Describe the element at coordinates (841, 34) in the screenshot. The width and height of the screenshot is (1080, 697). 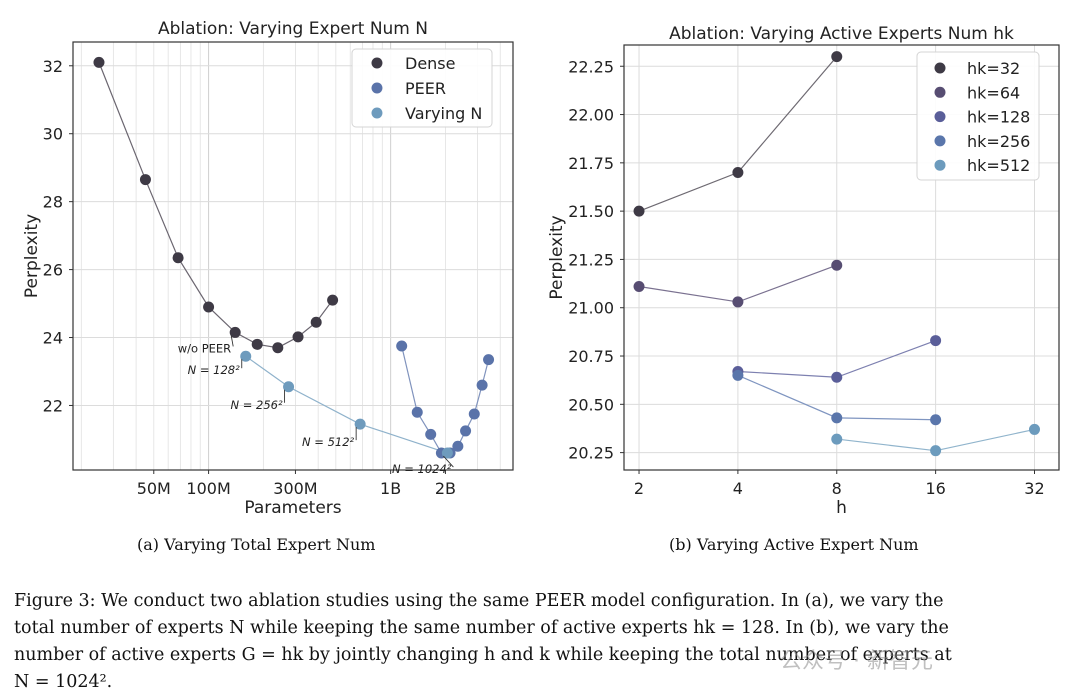
I see `chart-title: Ablation: Varying Active Experts Num hk` at that location.